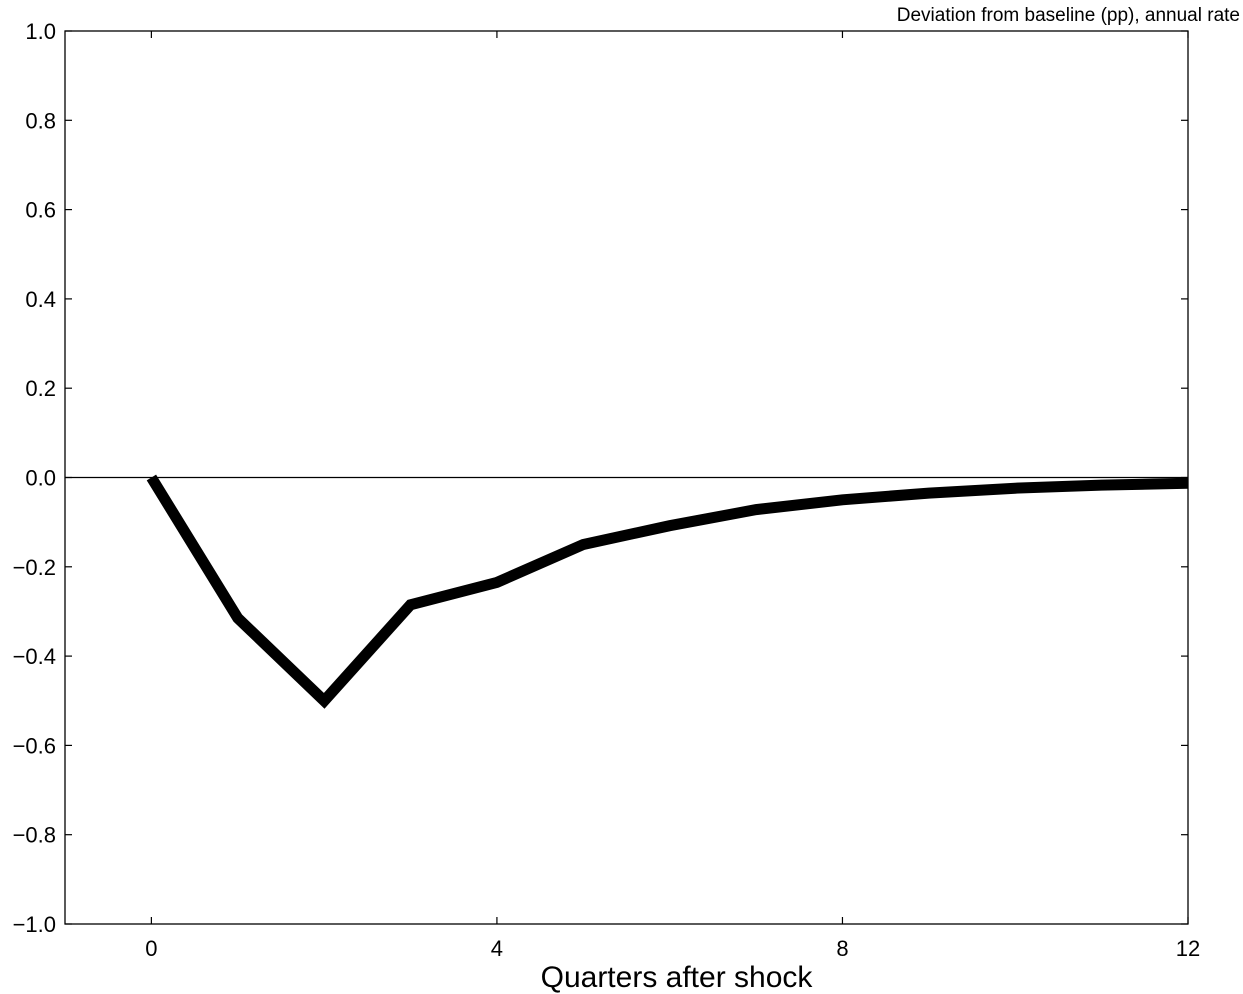 The height and width of the screenshot is (994, 1243). Describe the element at coordinates (34, 924) in the screenshot. I see `y-tick-label: −1.0` at that location.